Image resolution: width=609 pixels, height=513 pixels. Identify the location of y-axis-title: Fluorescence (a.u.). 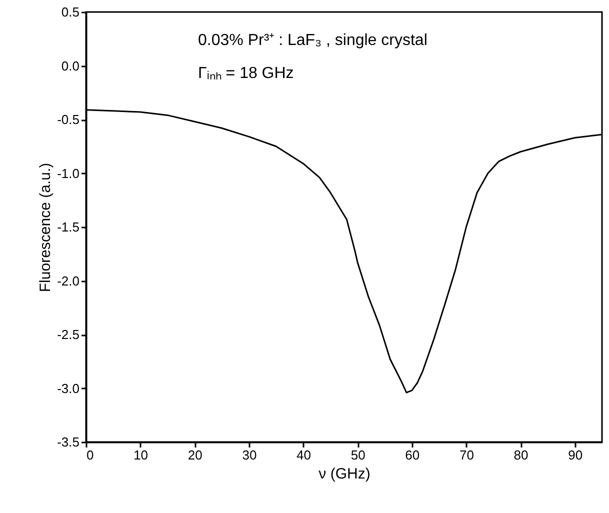
(45, 227).